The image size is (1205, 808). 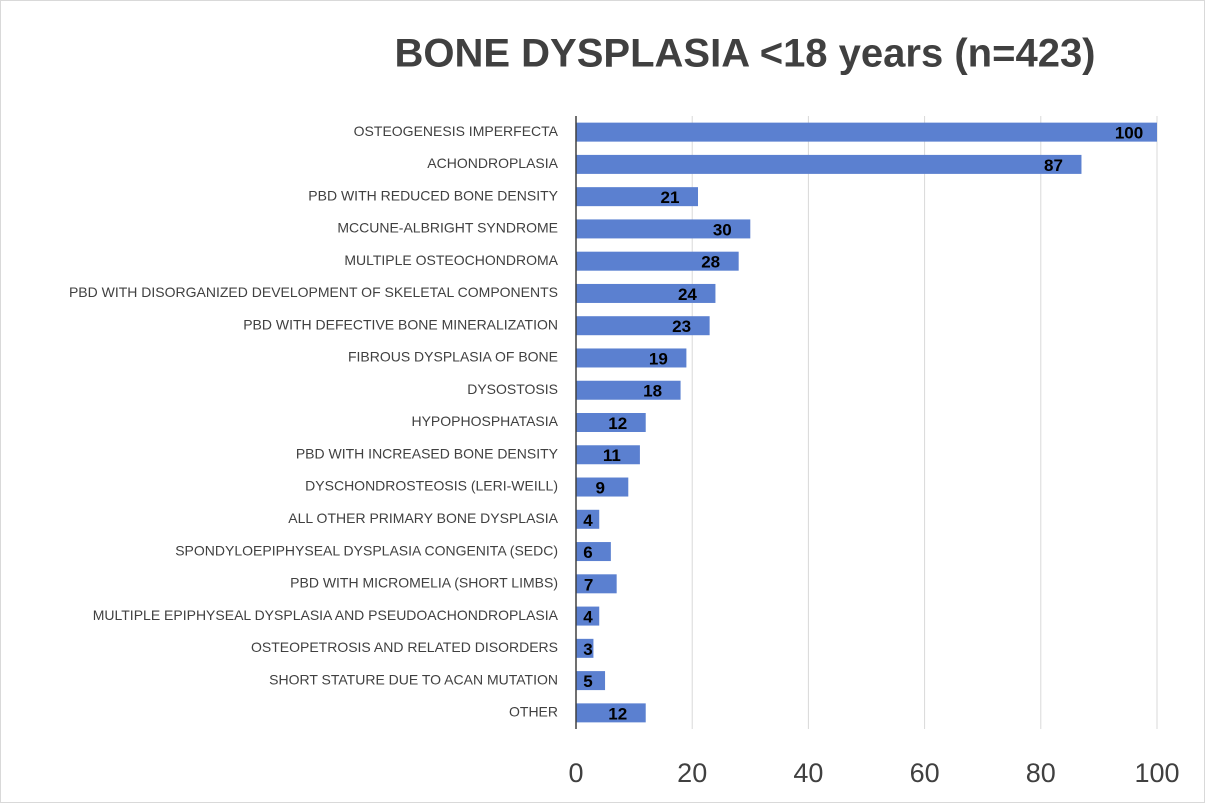 I want to click on y-tick-label: PBD WITH REDUCED BONE DENSITY, so click(x=433, y=195).